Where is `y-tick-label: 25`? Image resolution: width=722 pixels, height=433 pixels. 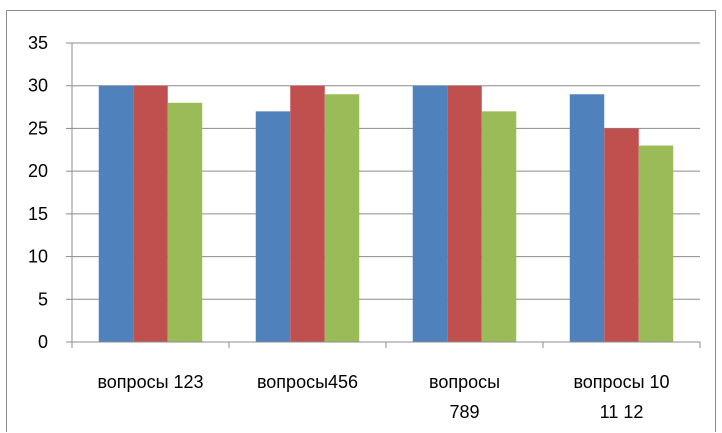
y-tick-label: 25 is located at coordinates (38, 128).